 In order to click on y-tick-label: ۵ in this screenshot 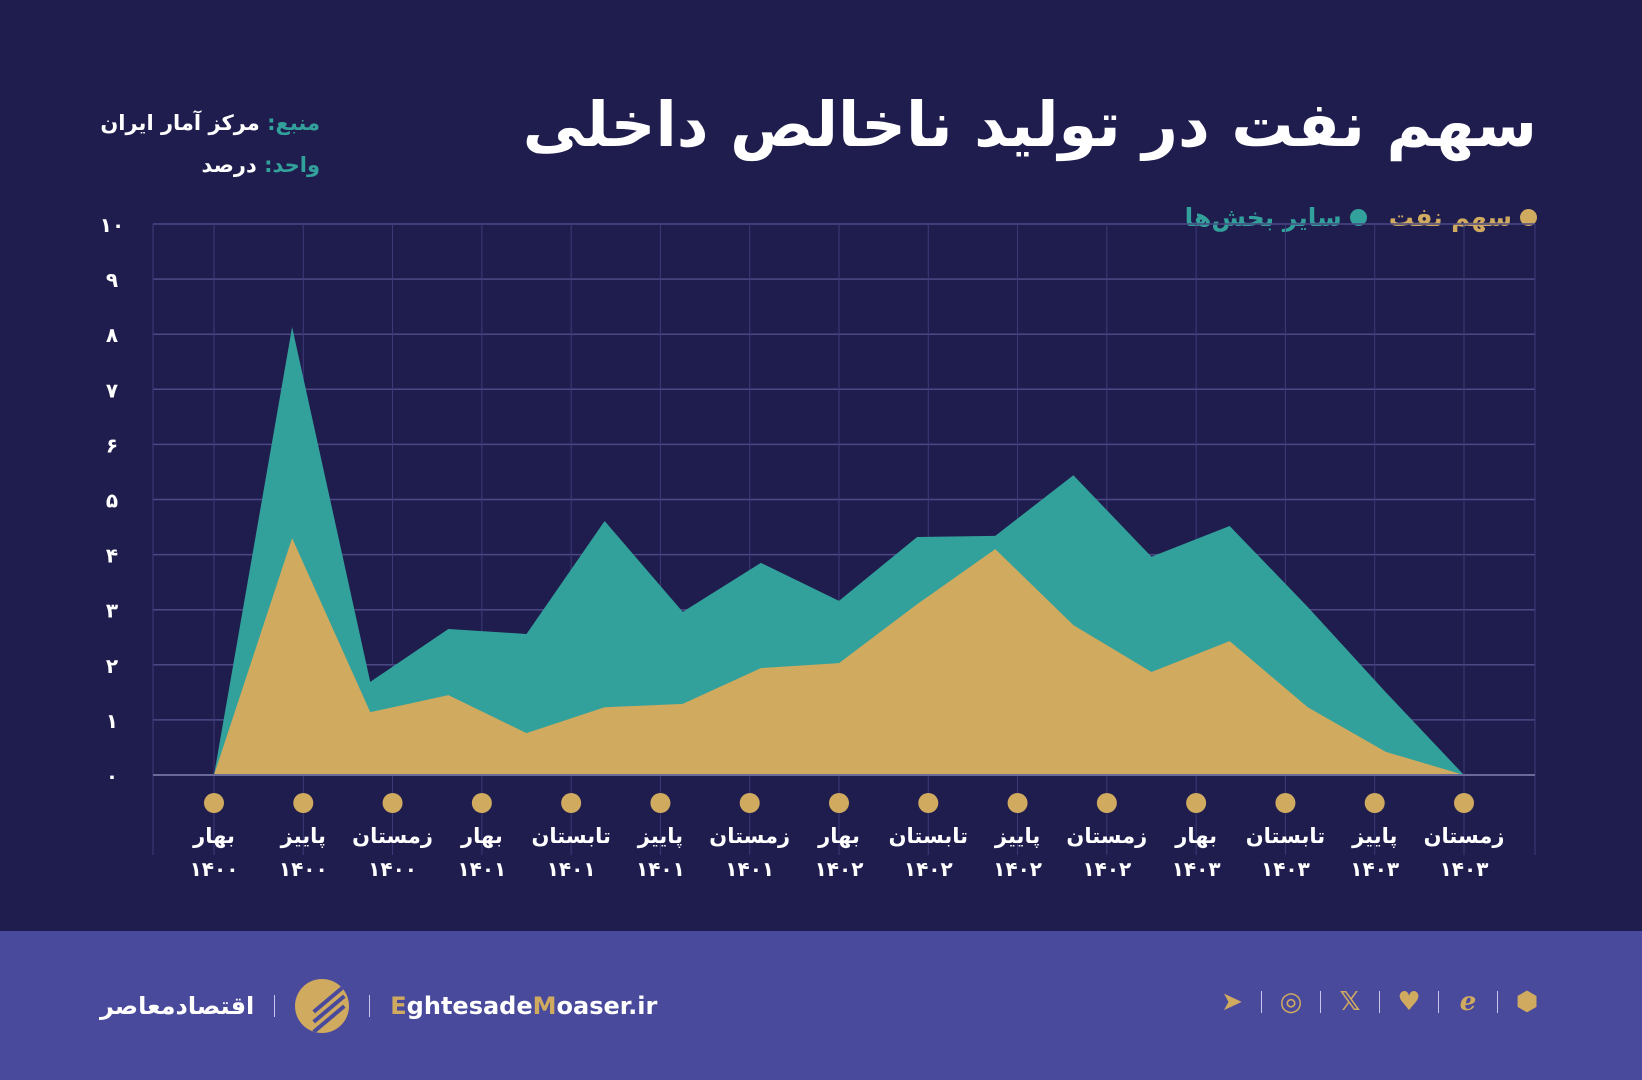, I will do `click(112, 501)`.